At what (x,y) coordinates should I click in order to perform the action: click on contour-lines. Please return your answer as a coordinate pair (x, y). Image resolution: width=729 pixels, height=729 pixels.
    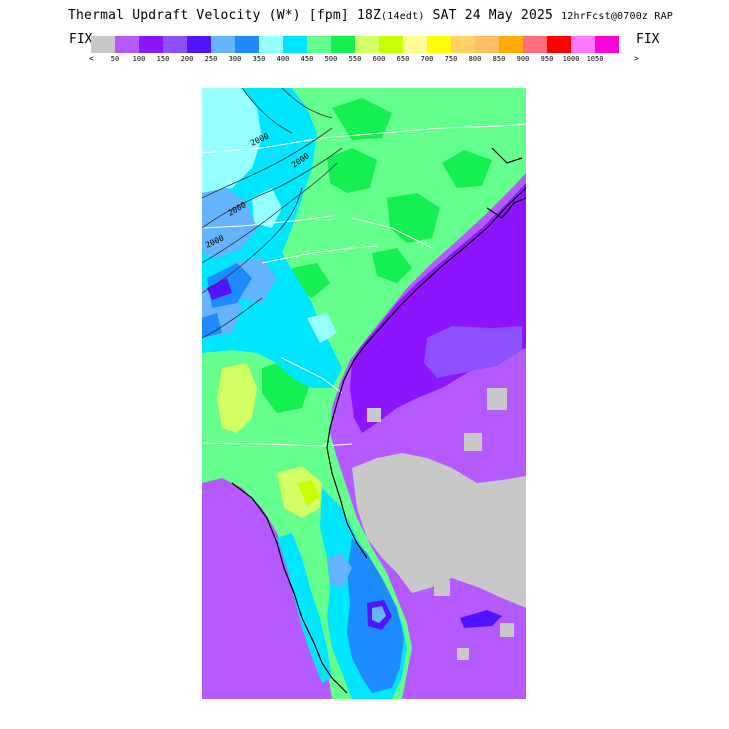
    Looking at the image, I should click on (272, 213).